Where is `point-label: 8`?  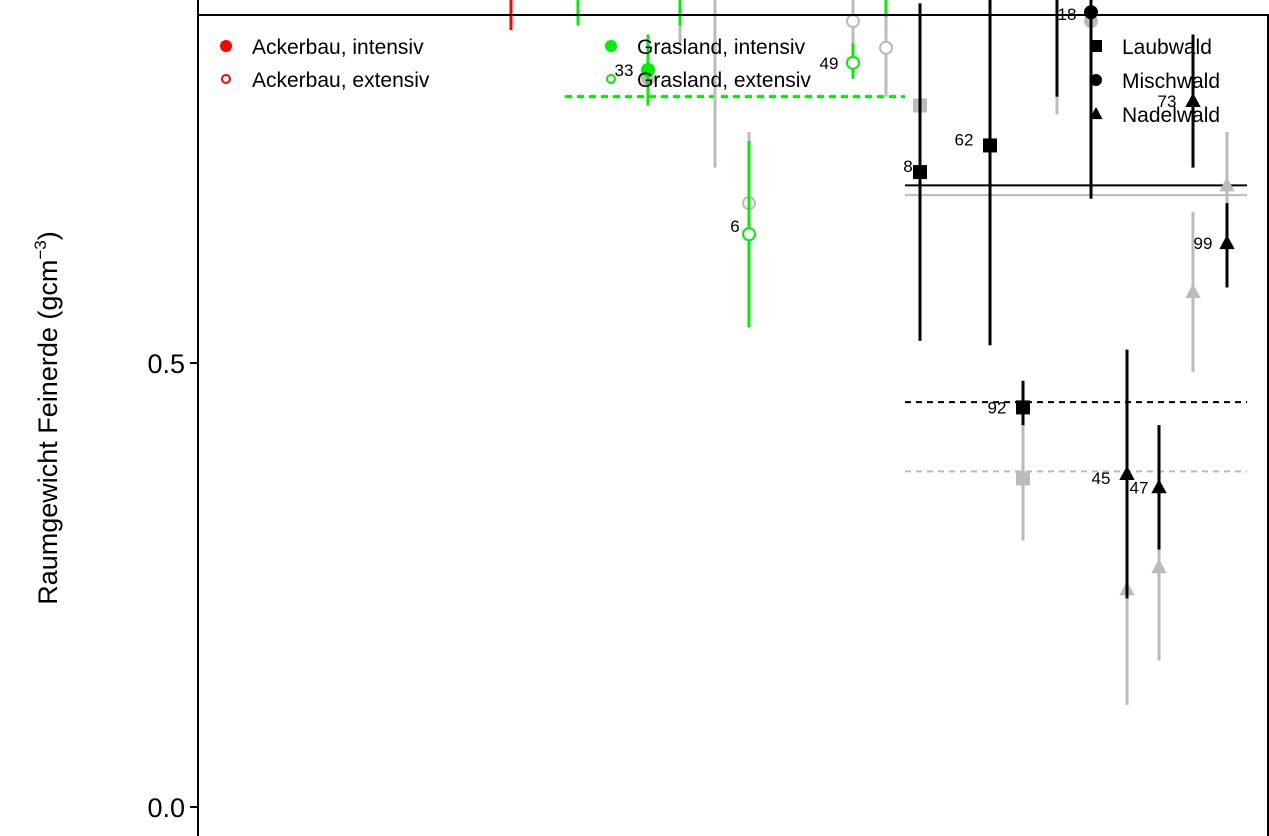 point-label: 8 is located at coordinates (907, 166).